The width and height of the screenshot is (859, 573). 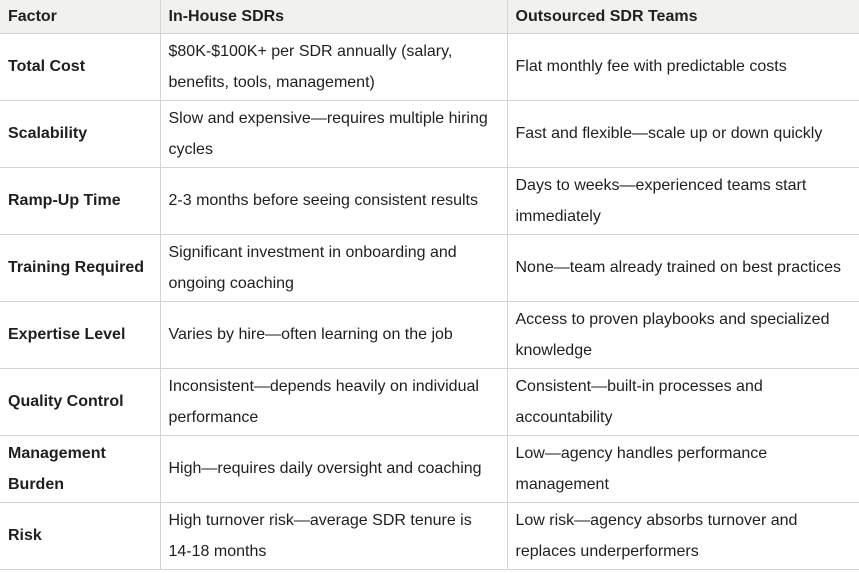 I want to click on factor-cell: Training Required, so click(x=80, y=268).